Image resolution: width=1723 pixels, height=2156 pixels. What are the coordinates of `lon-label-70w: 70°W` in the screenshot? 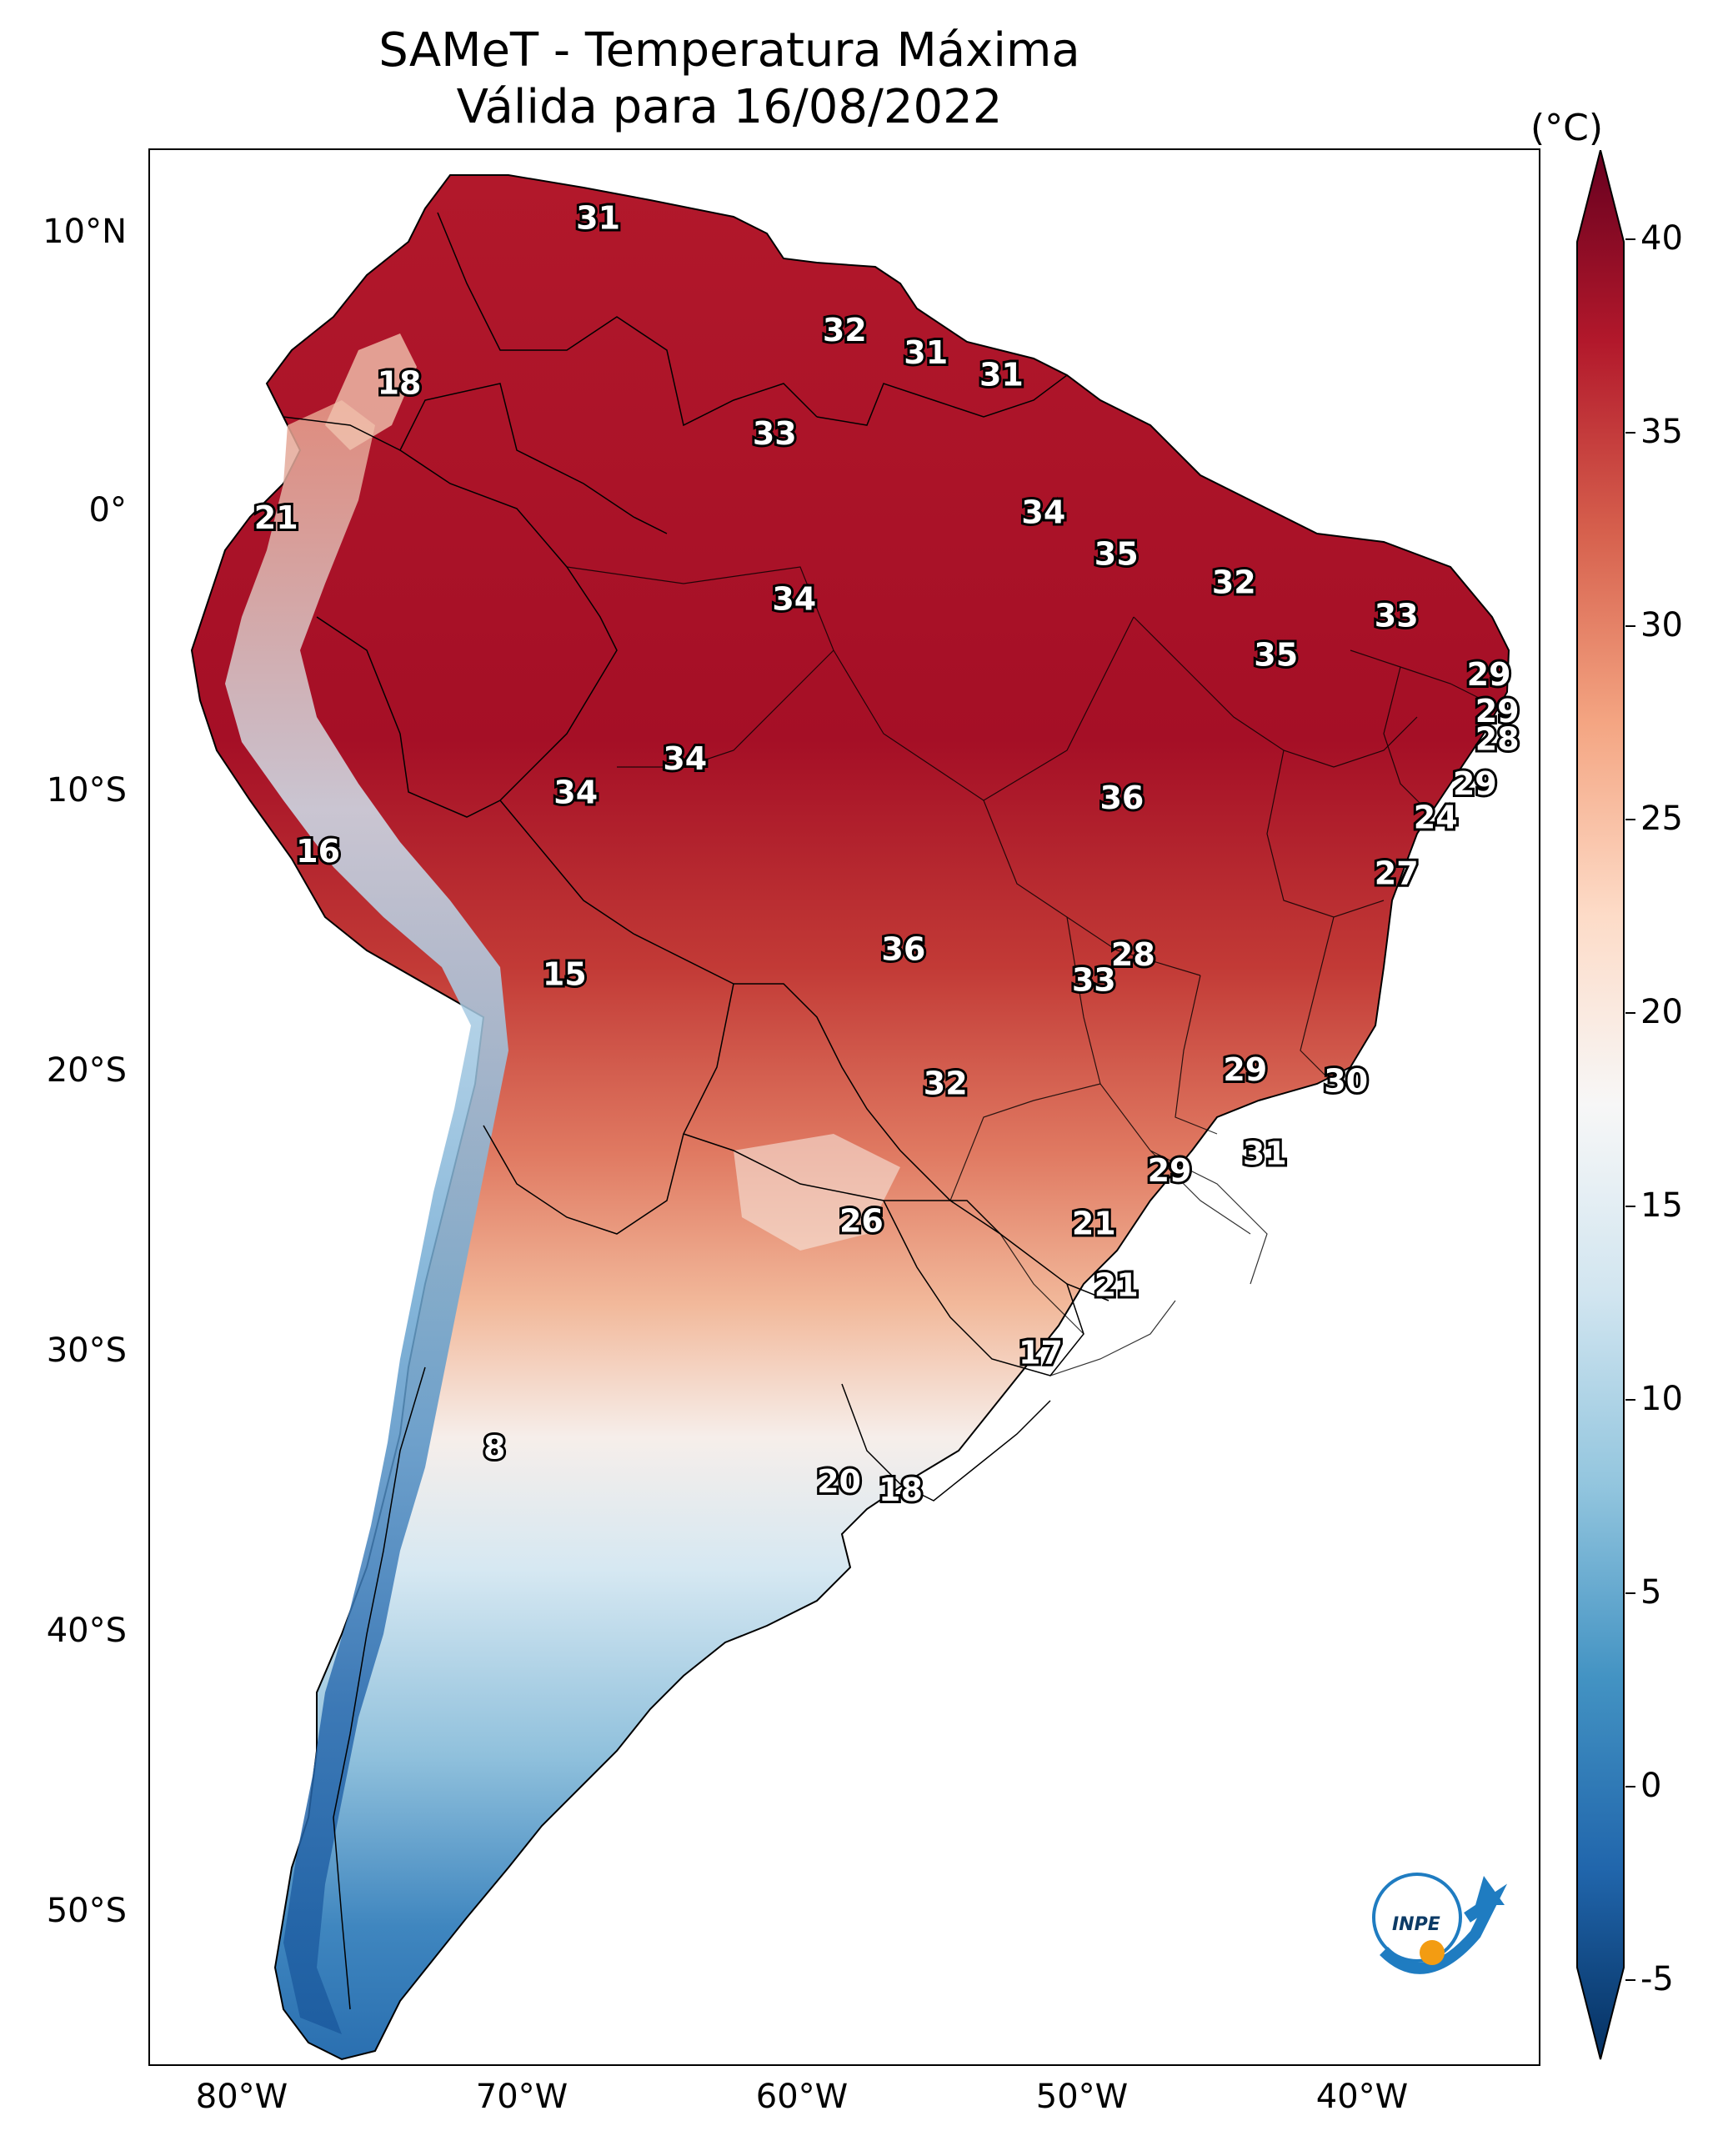 It's located at (521, 2097).